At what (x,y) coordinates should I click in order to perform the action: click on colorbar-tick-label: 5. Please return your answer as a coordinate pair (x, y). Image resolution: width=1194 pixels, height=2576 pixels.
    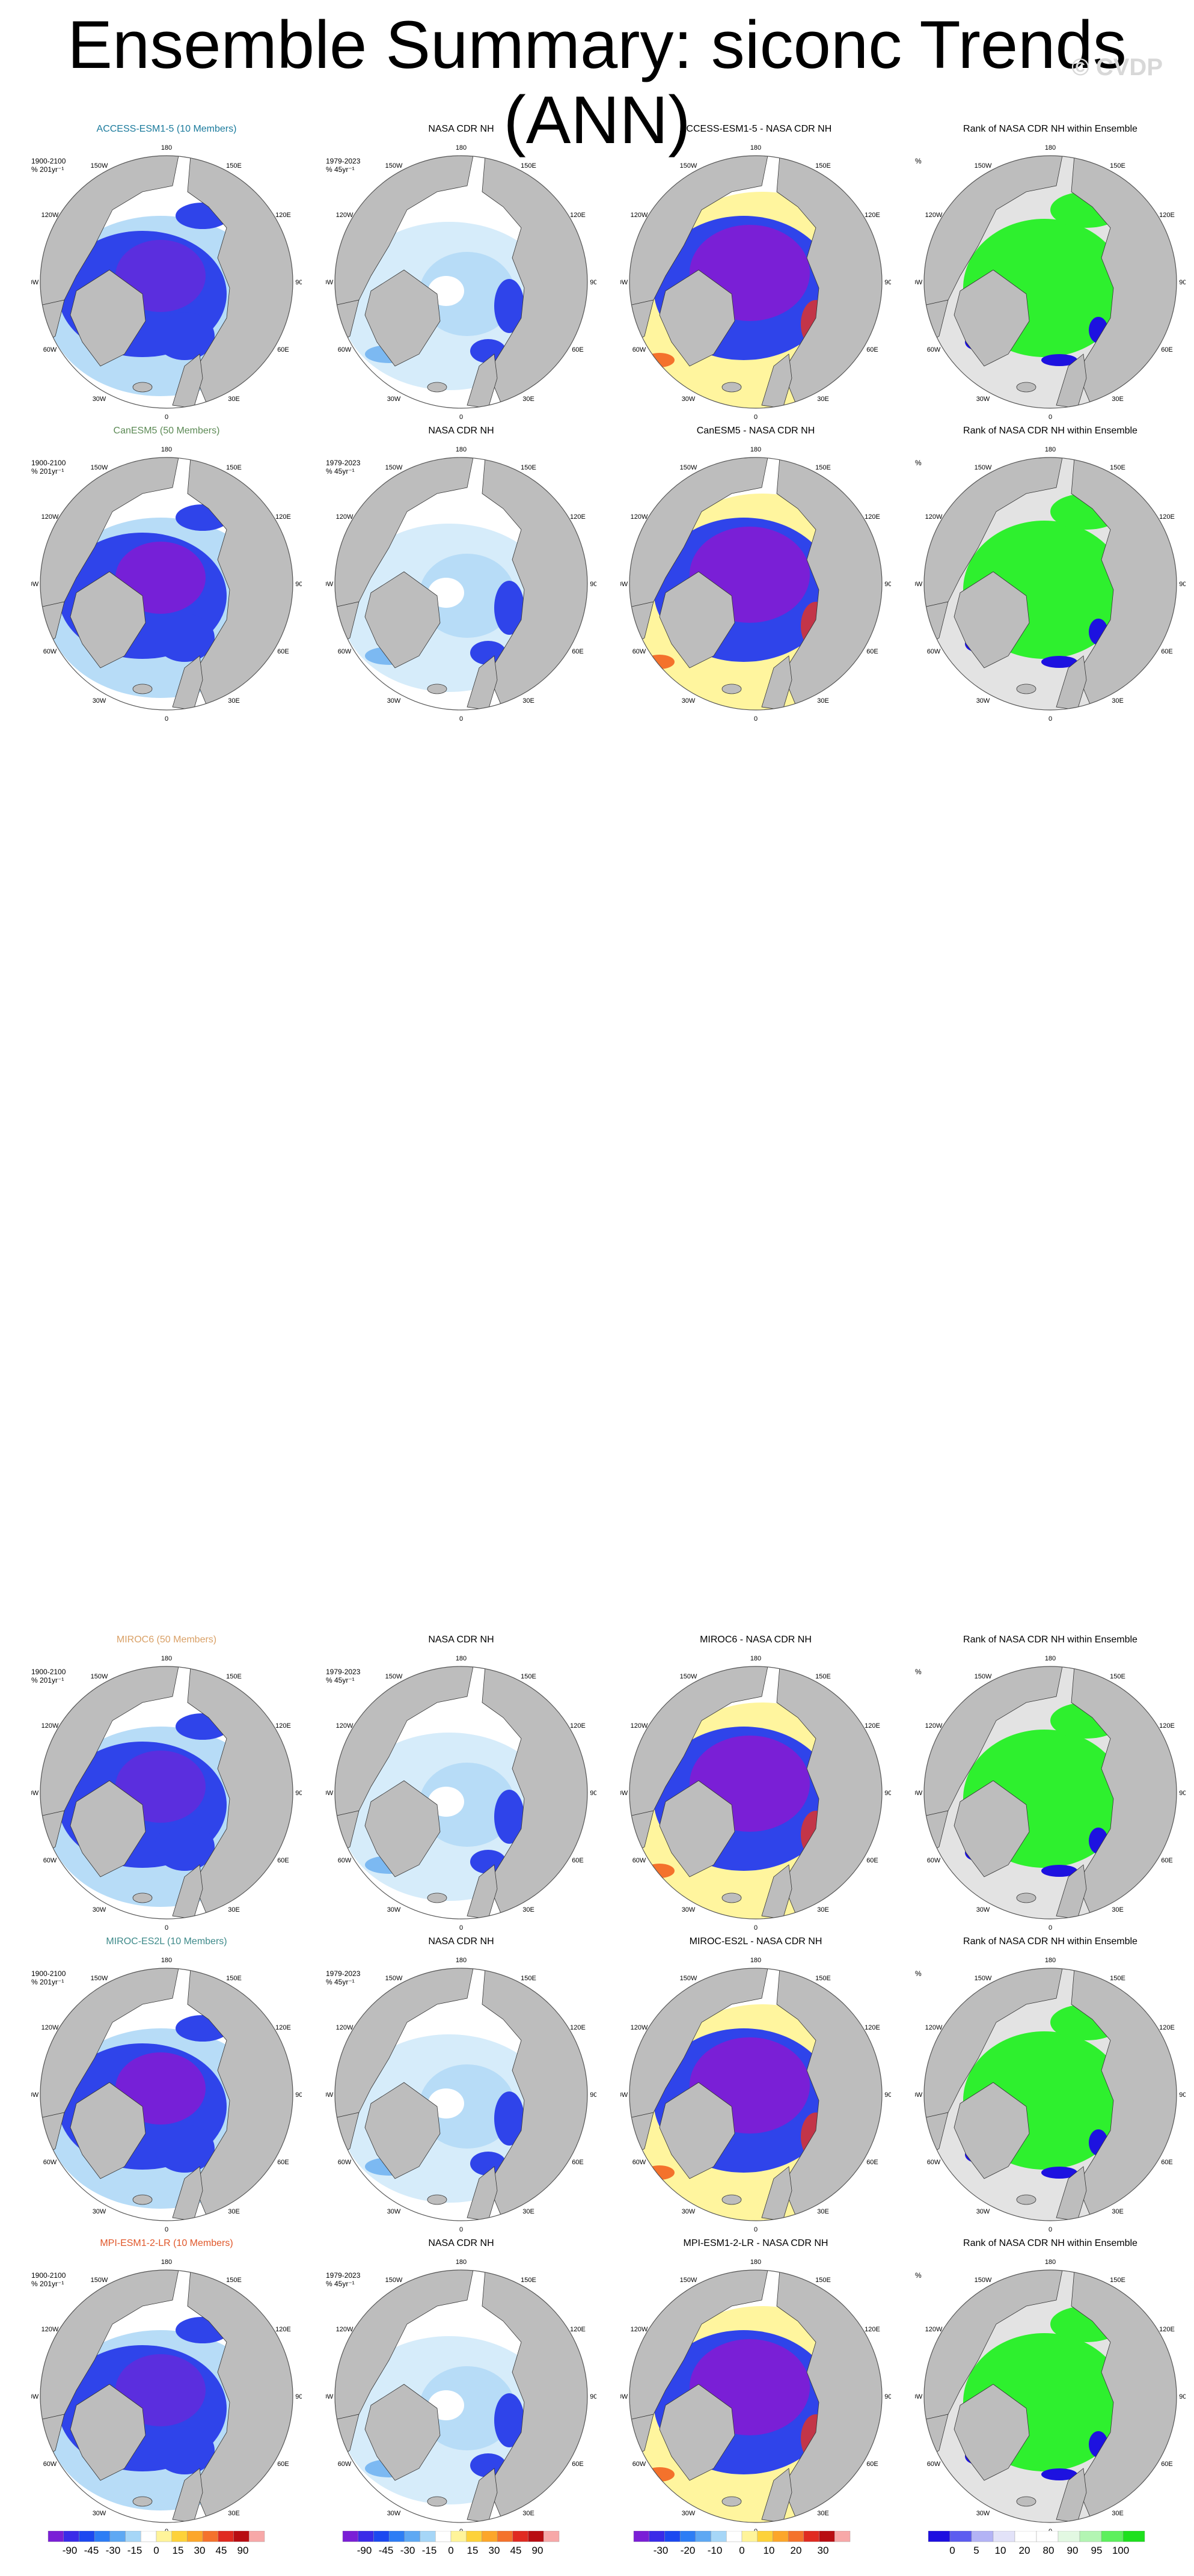
    Looking at the image, I should click on (976, 2550).